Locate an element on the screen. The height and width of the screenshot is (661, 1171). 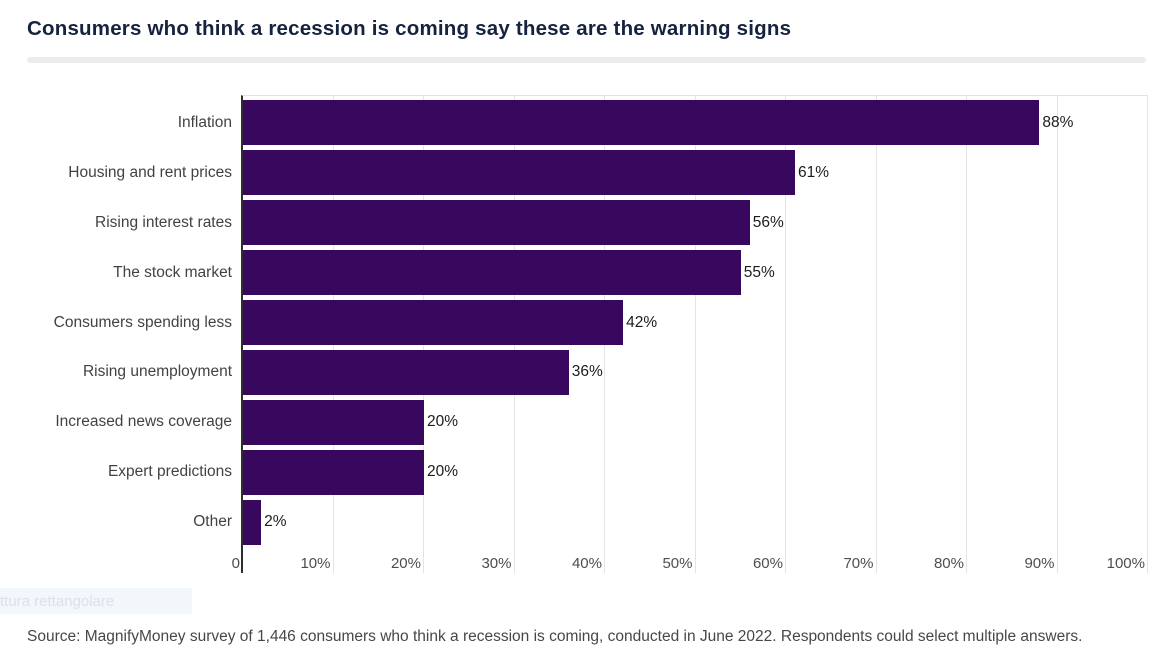
bar-row: Inflation 88% is located at coordinates (585, 123).